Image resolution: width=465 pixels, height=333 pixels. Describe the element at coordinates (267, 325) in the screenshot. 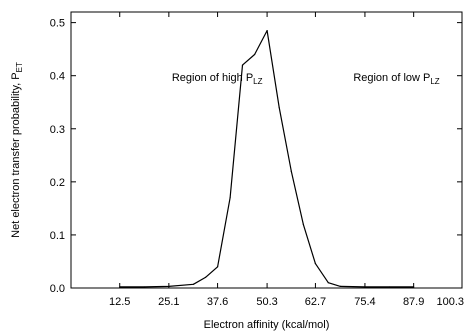

I see `x-axis-label: Electron affinity (kcal/mol)` at that location.